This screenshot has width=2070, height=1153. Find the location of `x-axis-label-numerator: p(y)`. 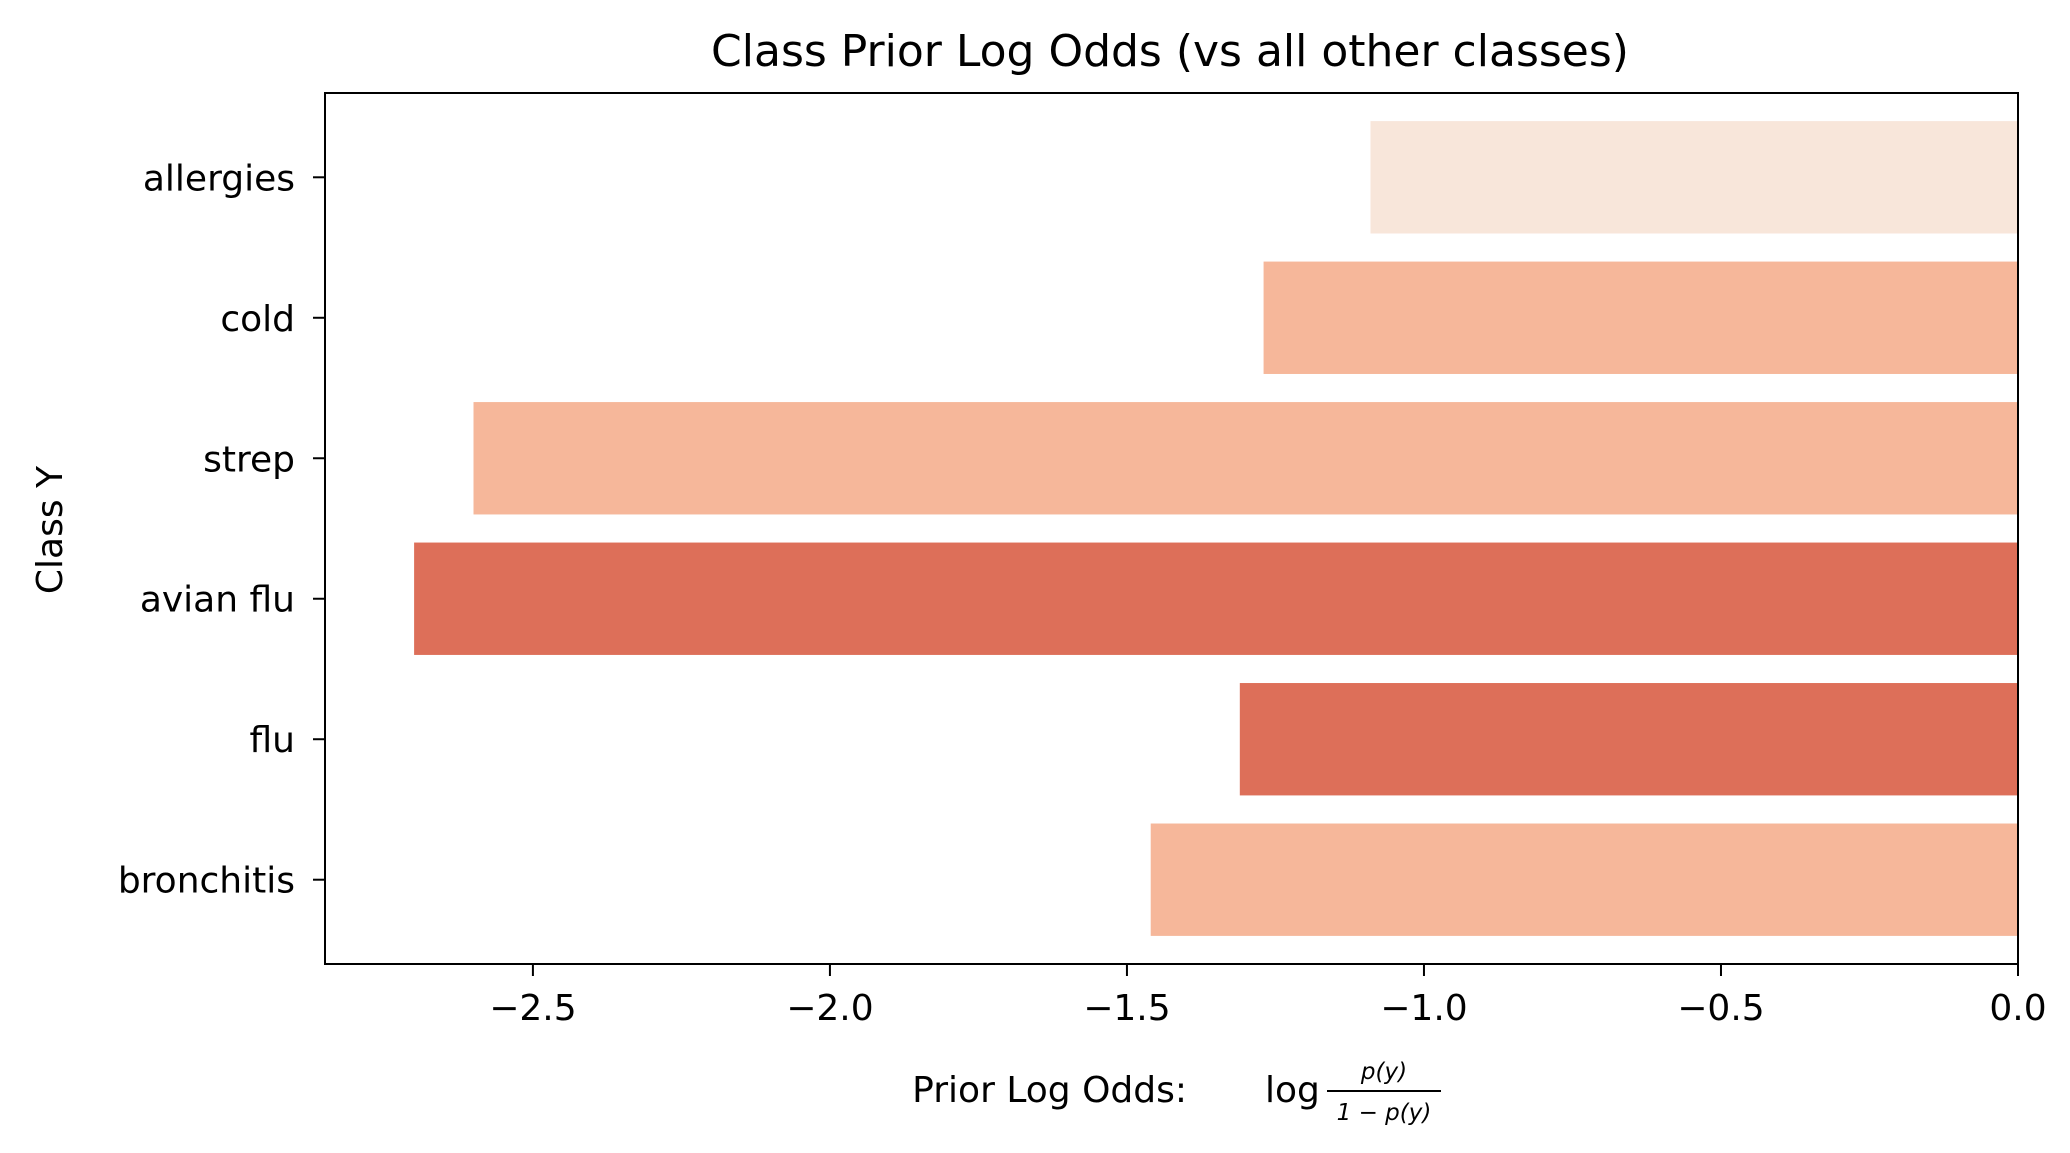

x-axis-label-numerator: p(y) is located at coordinates (1383, 1072).